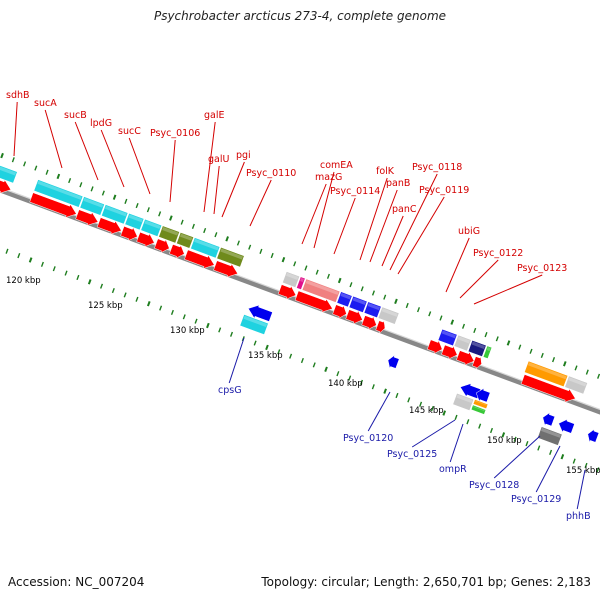 This screenshot has width=600, height=600. I want to click on leader-line-pgi, so click(233, 189).